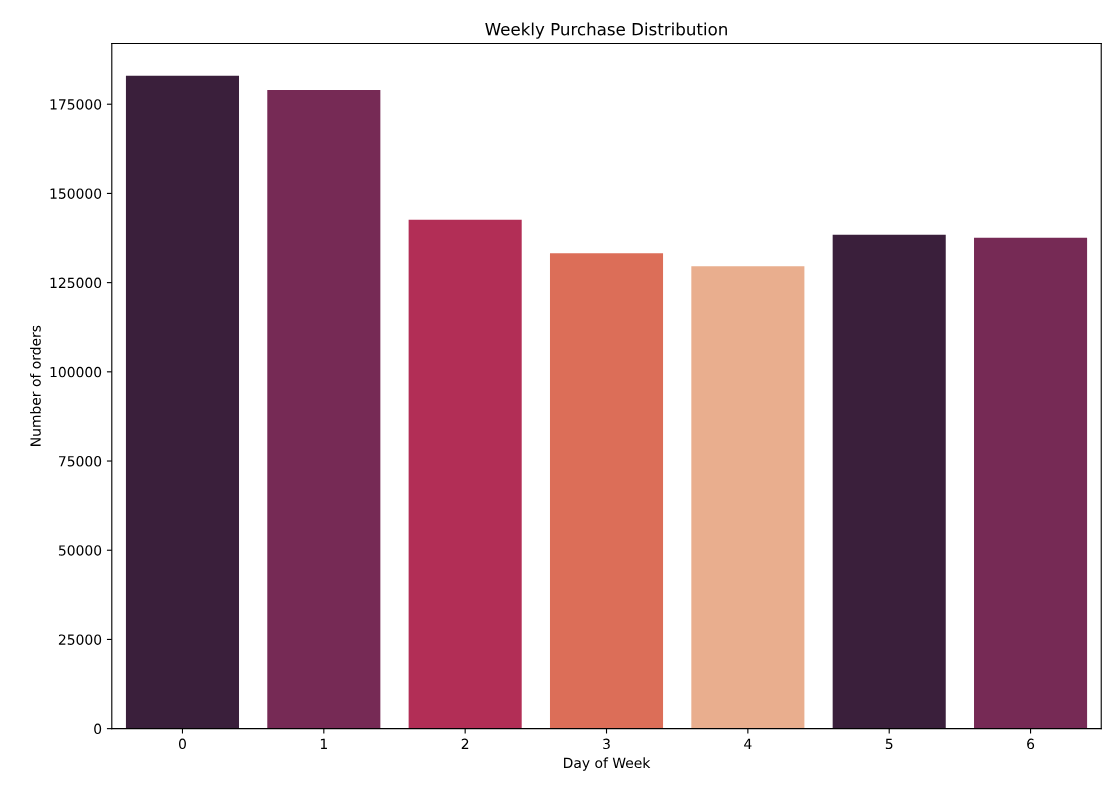 This screenshot has width=1118, height=792. What do you see at coordinates (1031, 744) in the screenshot?
I see `x-tick-label: 6` at bounding box center [1031, 744].